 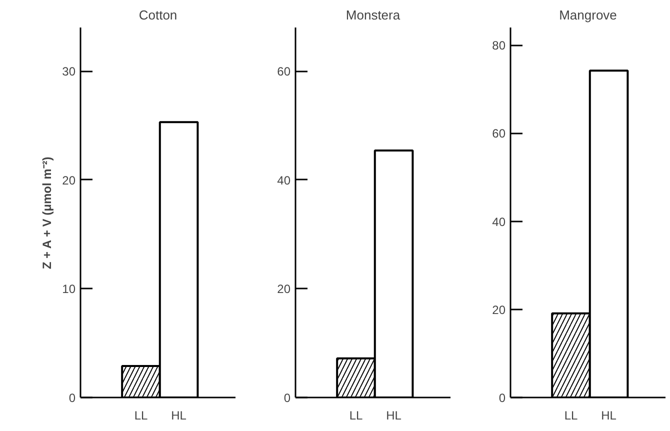 What do you see at coordinates (47, 213) in the screenshot?
I see `y-axis-title: Z + A + V (μmol m⁻²)` at bounding box center [47, 213].